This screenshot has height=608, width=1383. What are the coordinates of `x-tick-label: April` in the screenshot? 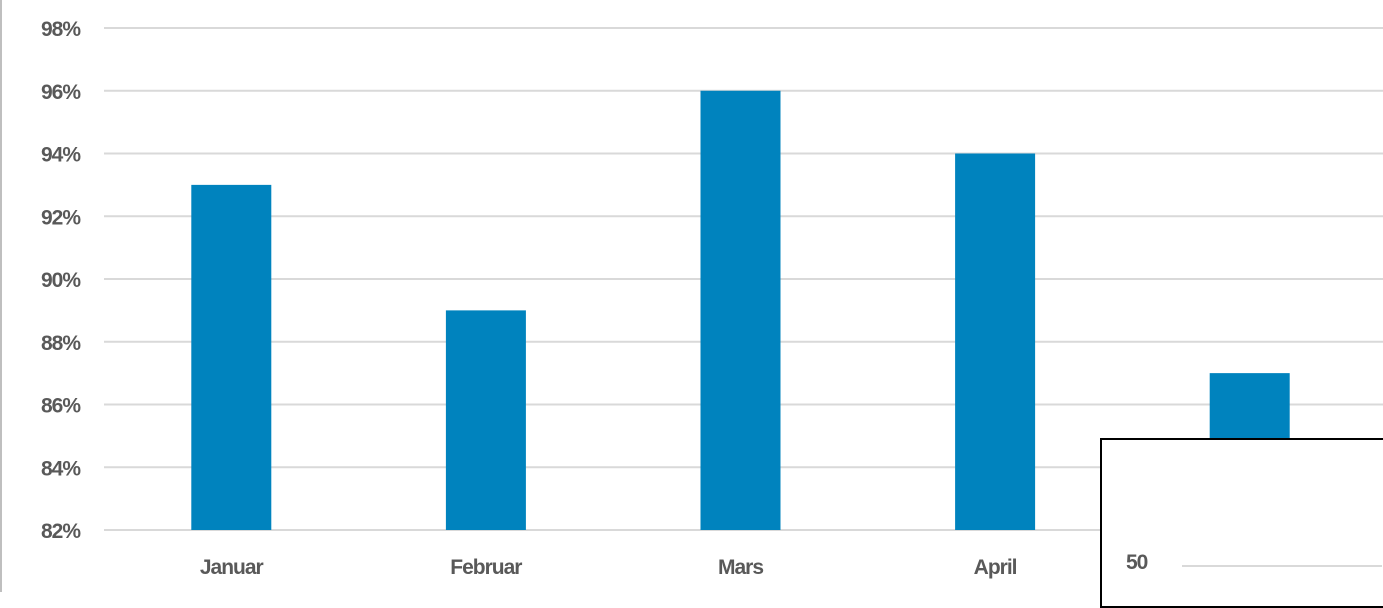 It's located at (995, 567).